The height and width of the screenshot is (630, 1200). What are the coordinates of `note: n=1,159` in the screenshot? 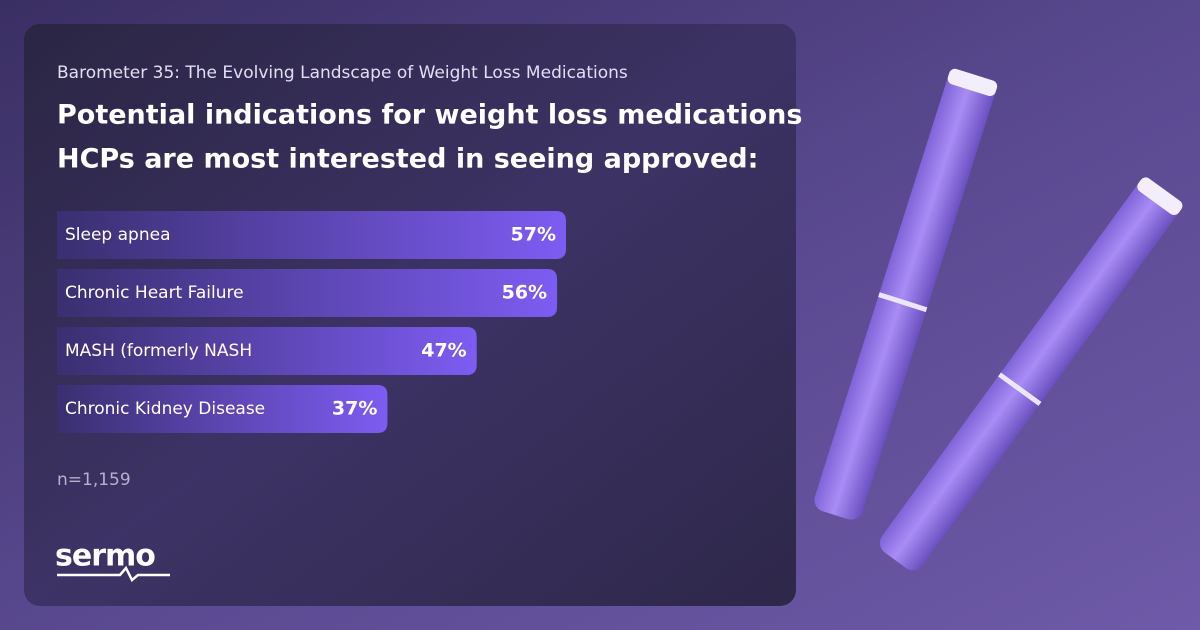 It's located at (94, 480).